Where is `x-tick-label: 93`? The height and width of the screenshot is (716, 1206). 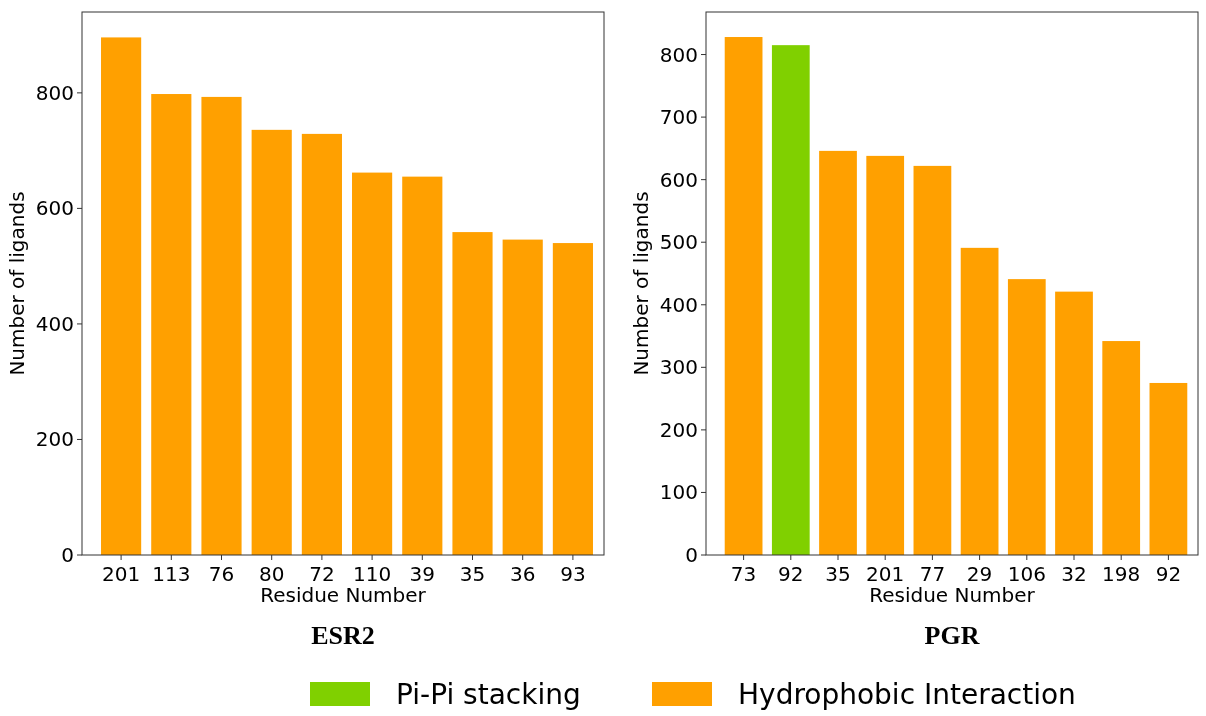 x-tick-label: 93 is located at coordinates (573, 574).